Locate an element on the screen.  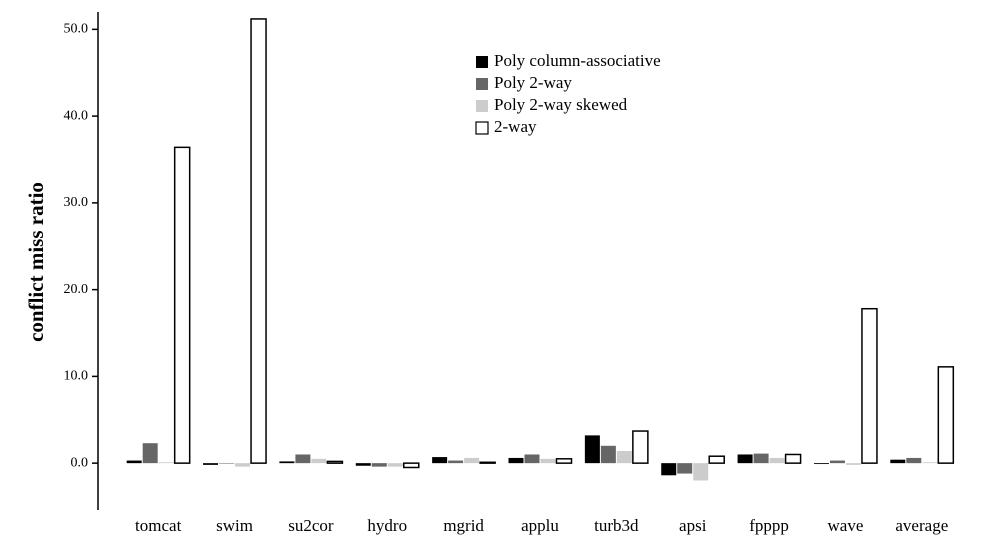
y-tick-label: 30.0 is located at coordinates (76, 202).